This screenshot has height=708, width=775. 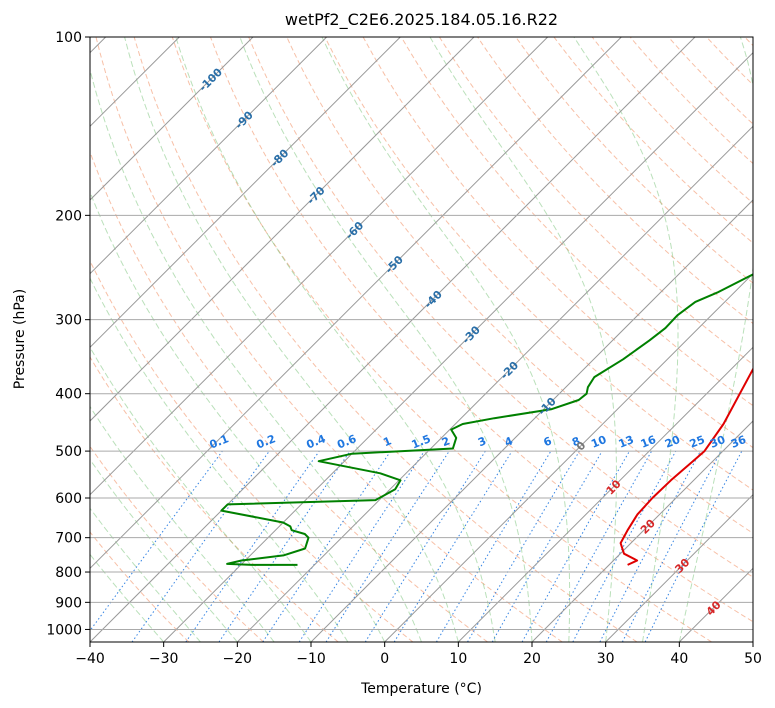 What do you see at coordinates (238, 659) in the screenshot?
I see `x-tick-label: −20` at bounding box center [238, 659].